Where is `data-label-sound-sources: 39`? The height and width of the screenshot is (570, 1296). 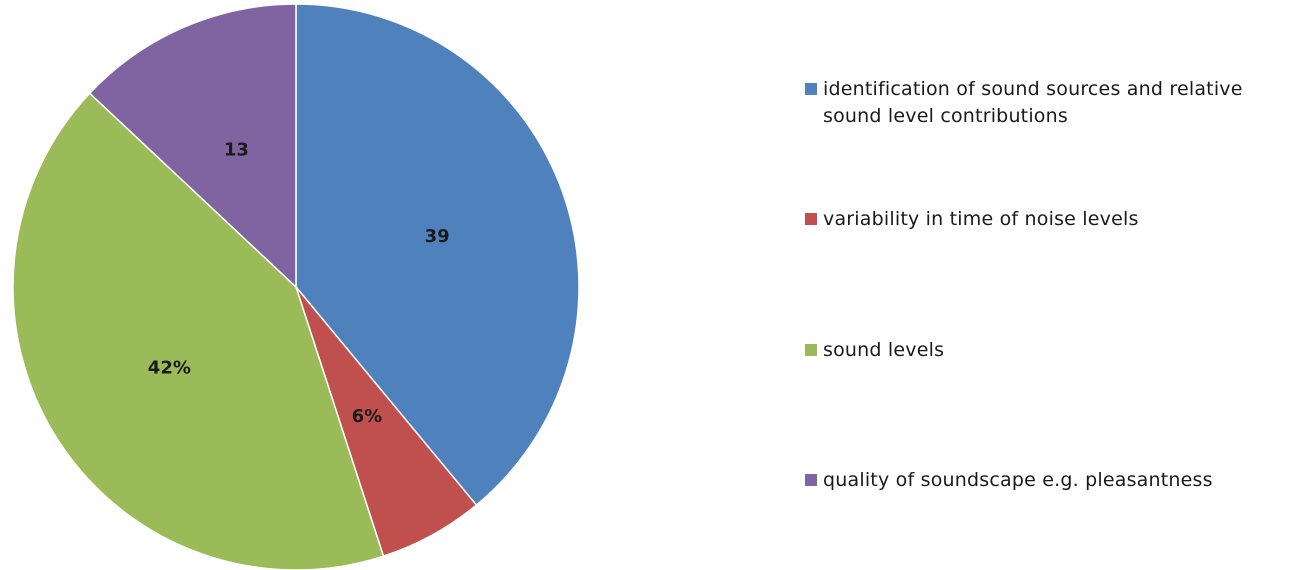 data-label-sound-sources: 39 is located at coordinates (437, 236).